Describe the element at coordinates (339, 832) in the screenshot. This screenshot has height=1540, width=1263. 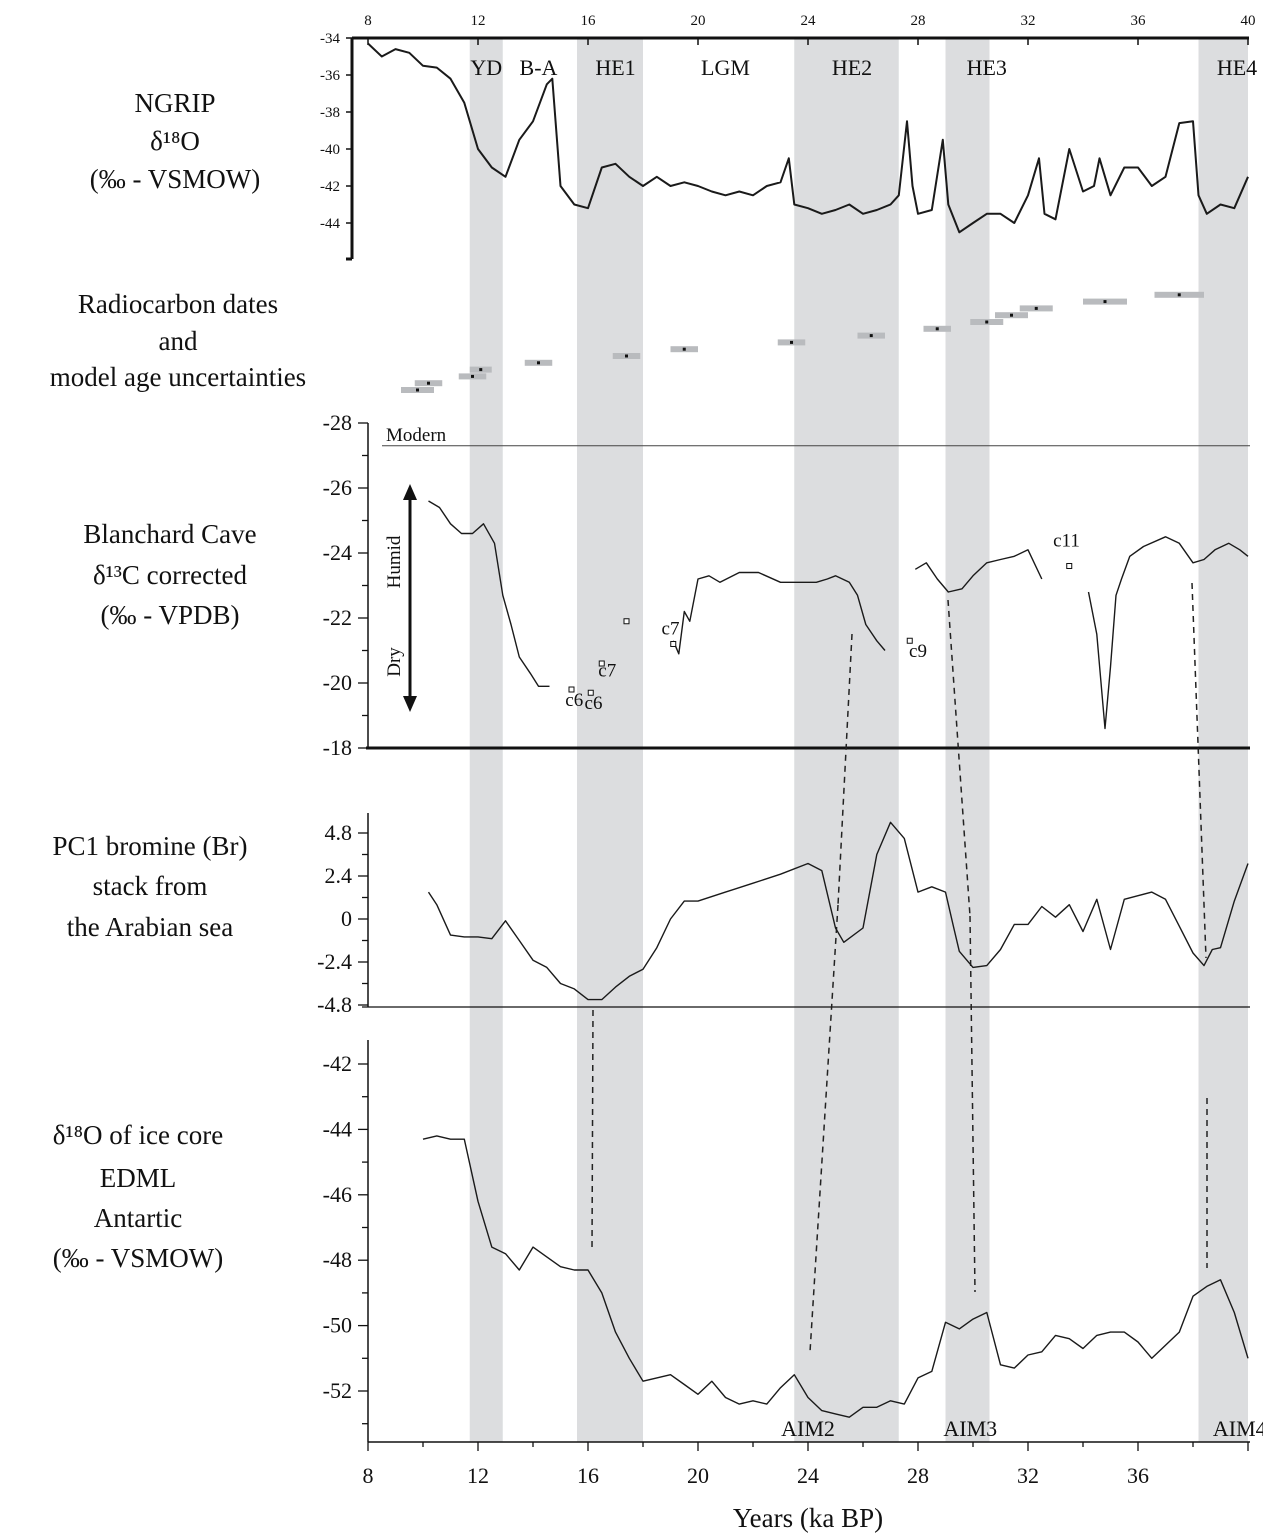
I see `pc1-y-tick-label-0: 4.8` at that location.